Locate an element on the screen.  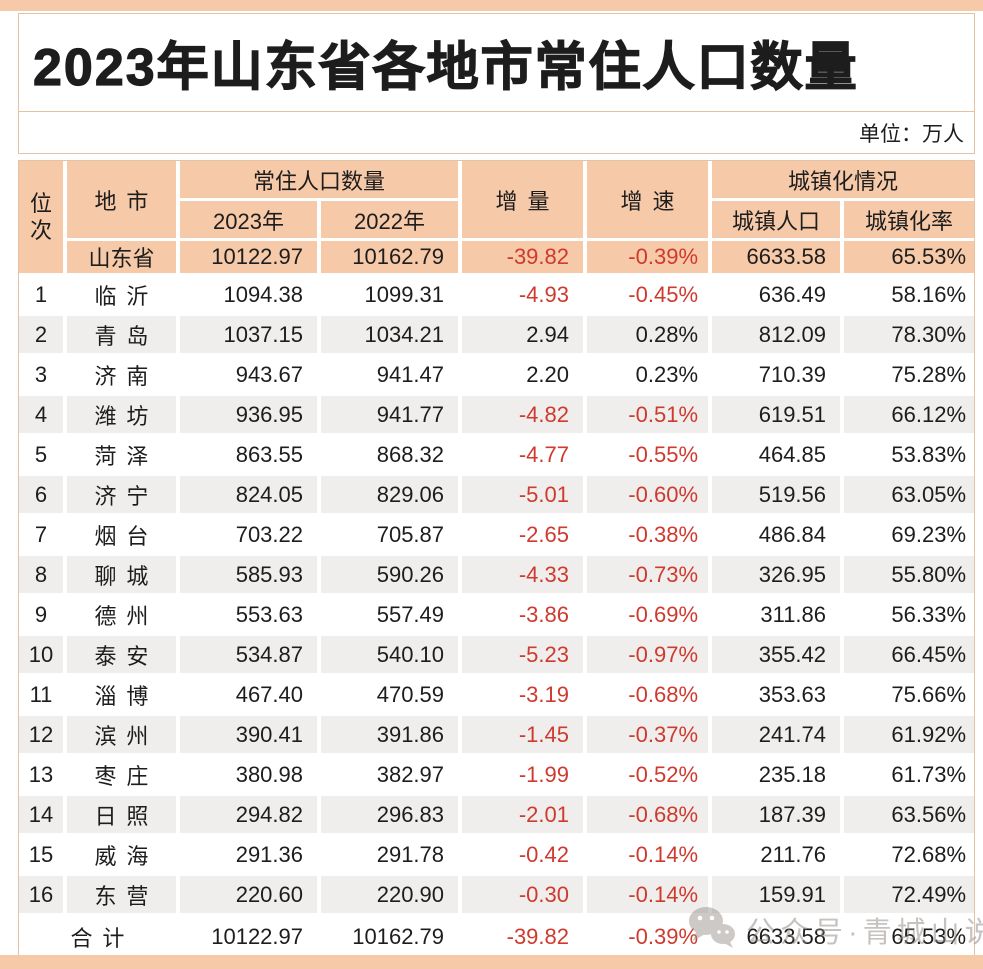
rank-cell: 4 is located at coordinates (43, 415).